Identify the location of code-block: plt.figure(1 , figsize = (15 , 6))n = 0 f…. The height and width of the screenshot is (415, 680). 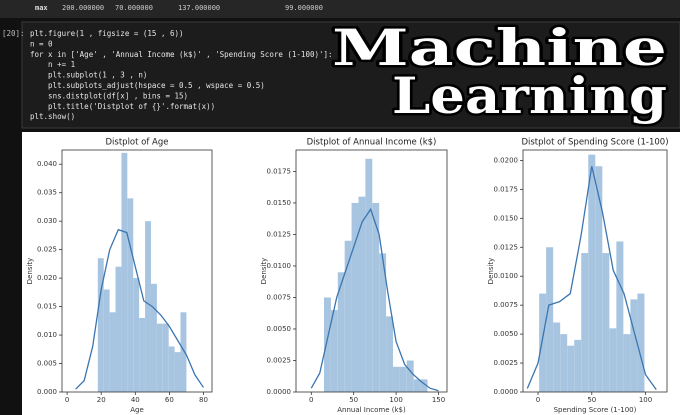
(181, 75).